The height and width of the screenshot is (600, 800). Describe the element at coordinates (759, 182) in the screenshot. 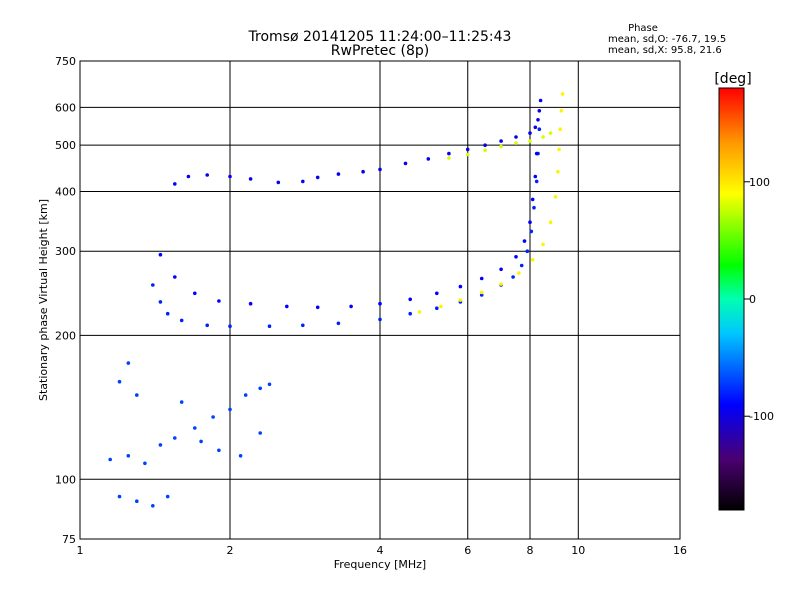

I see `colorbar-tick-label: 100` at that location.